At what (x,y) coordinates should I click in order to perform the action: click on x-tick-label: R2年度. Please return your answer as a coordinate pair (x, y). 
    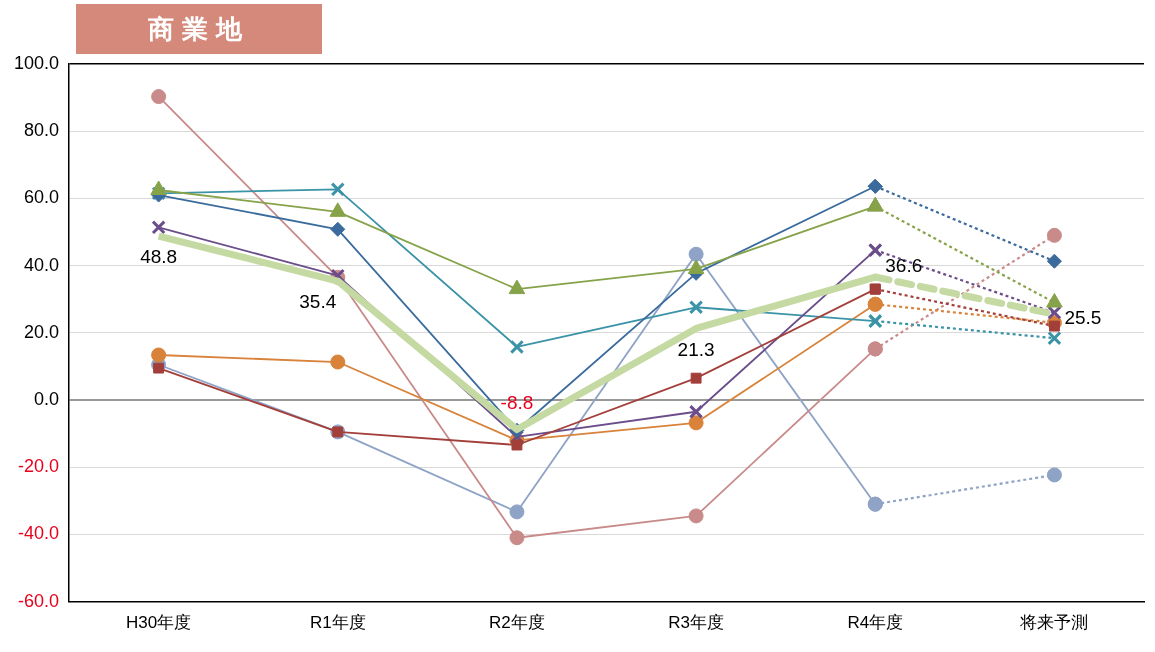
    Looking at the image, I should click on (517, 623).